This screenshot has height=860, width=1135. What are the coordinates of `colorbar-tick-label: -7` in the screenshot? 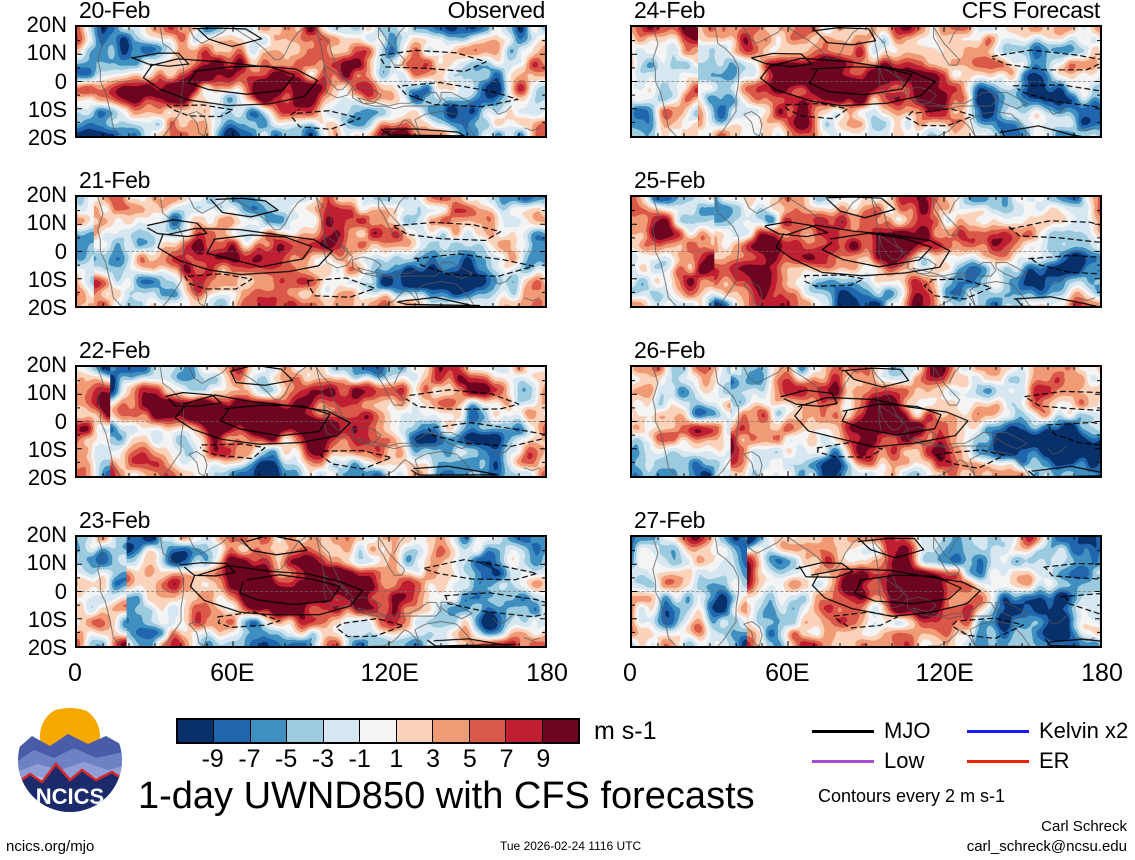 It's located at (249, 759).